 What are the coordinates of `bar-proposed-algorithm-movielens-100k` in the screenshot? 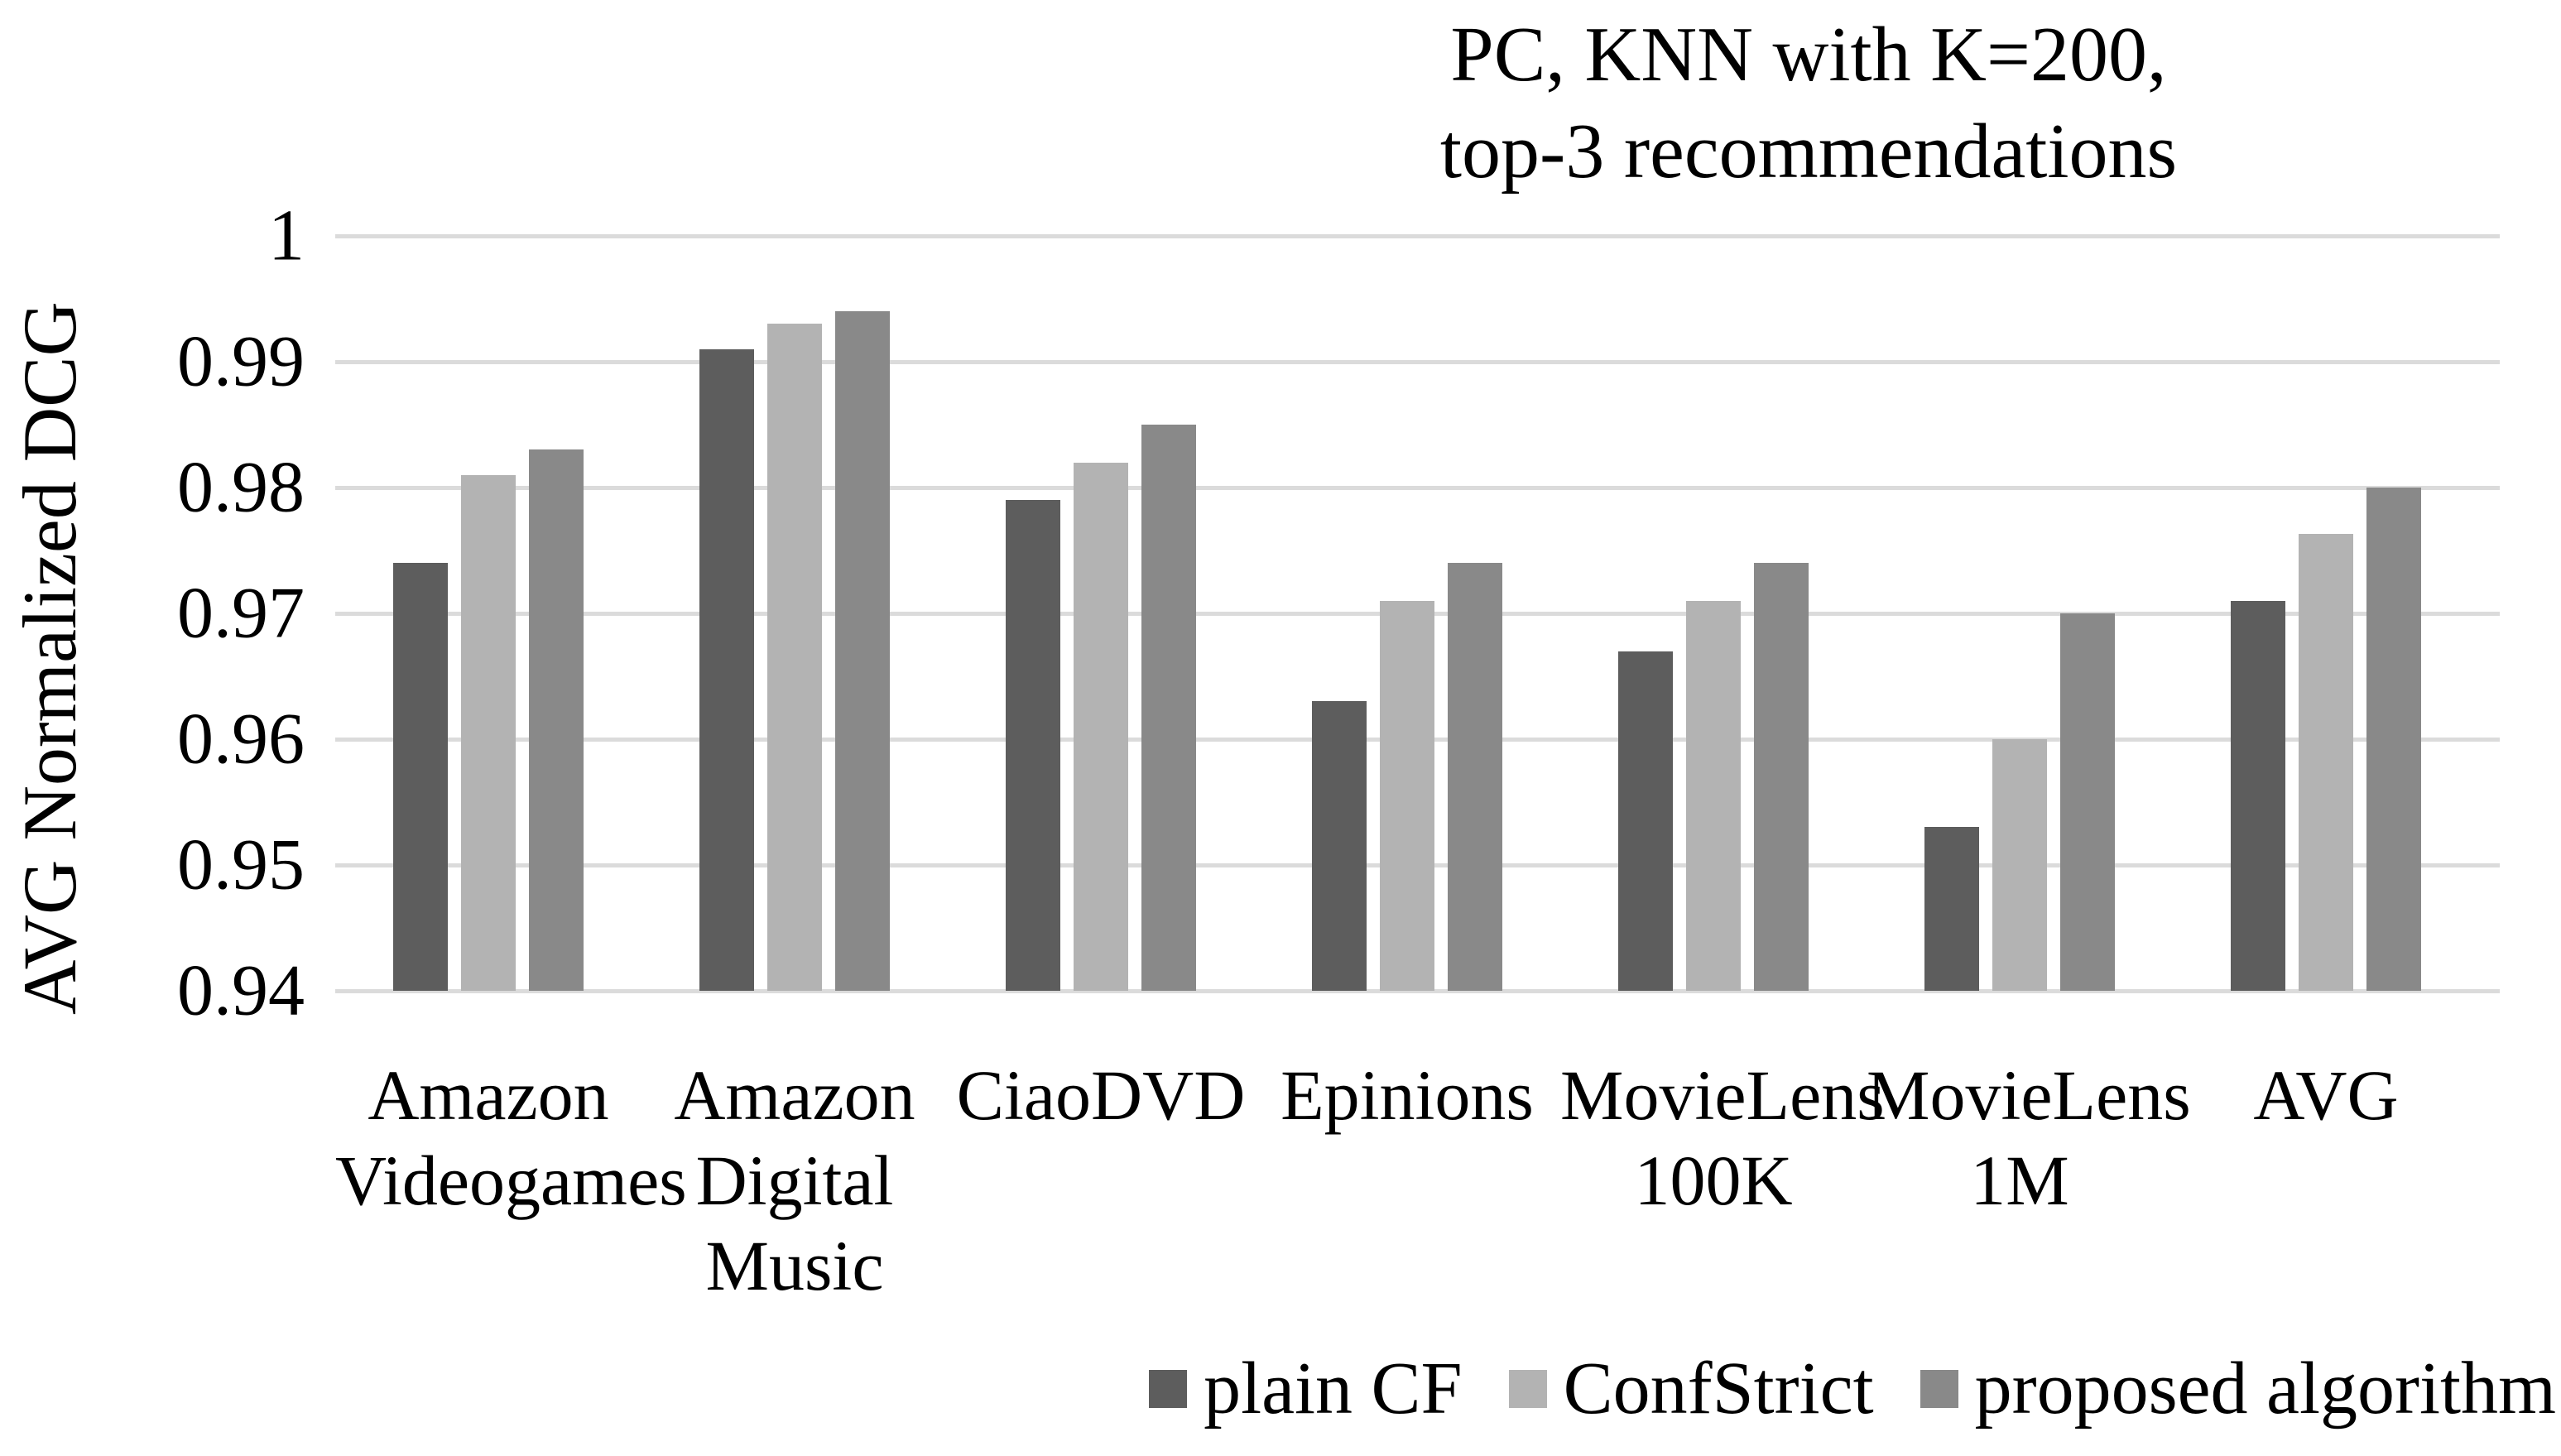 It's located at (1781, 777).